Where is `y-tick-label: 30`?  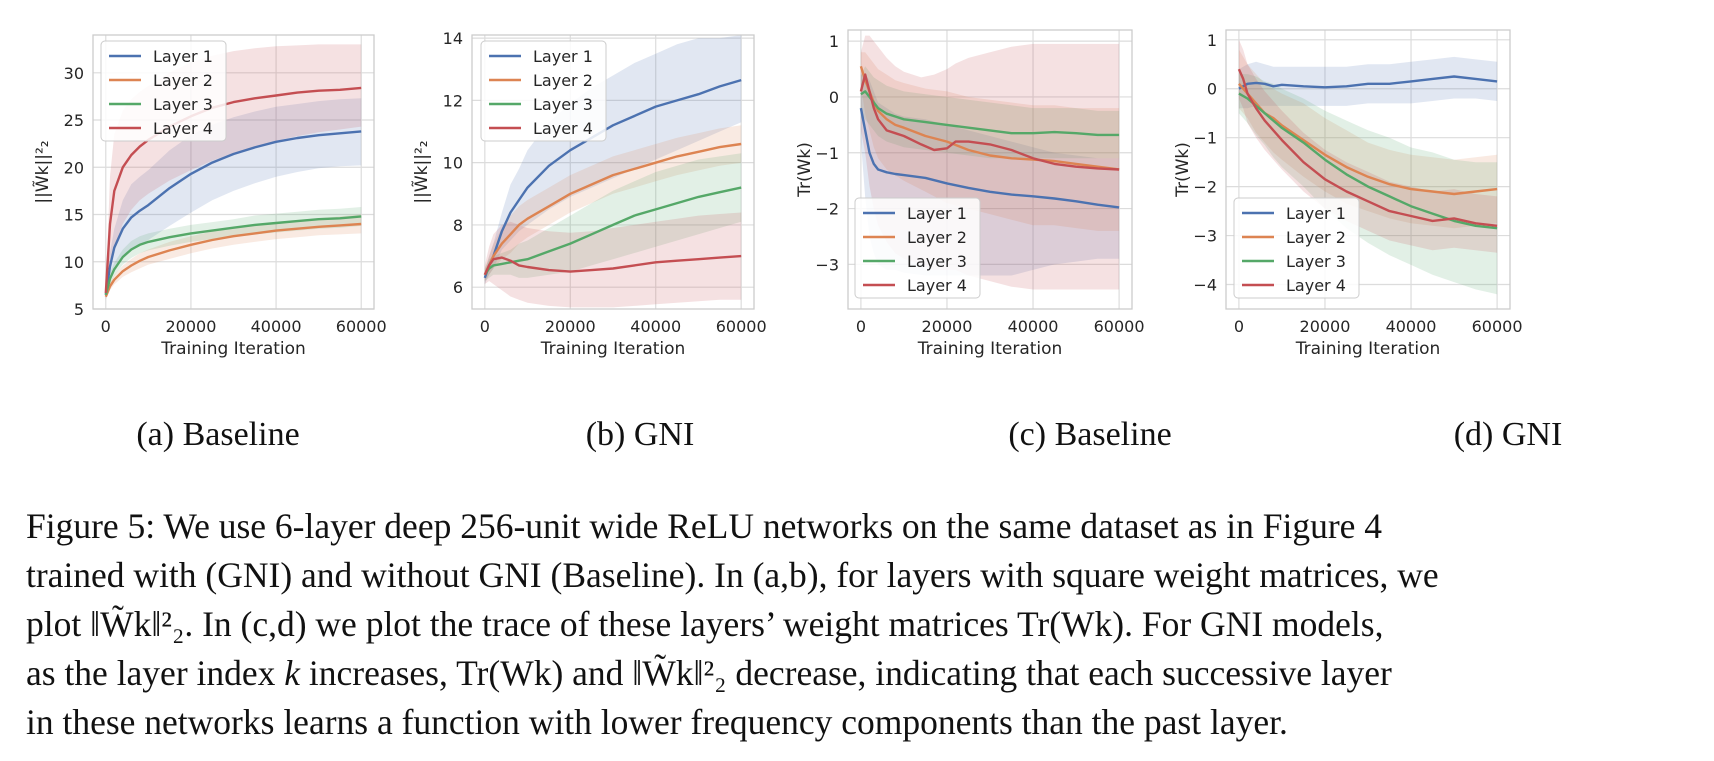
y-tick-label: 30 is located at coordinates (74, 73).